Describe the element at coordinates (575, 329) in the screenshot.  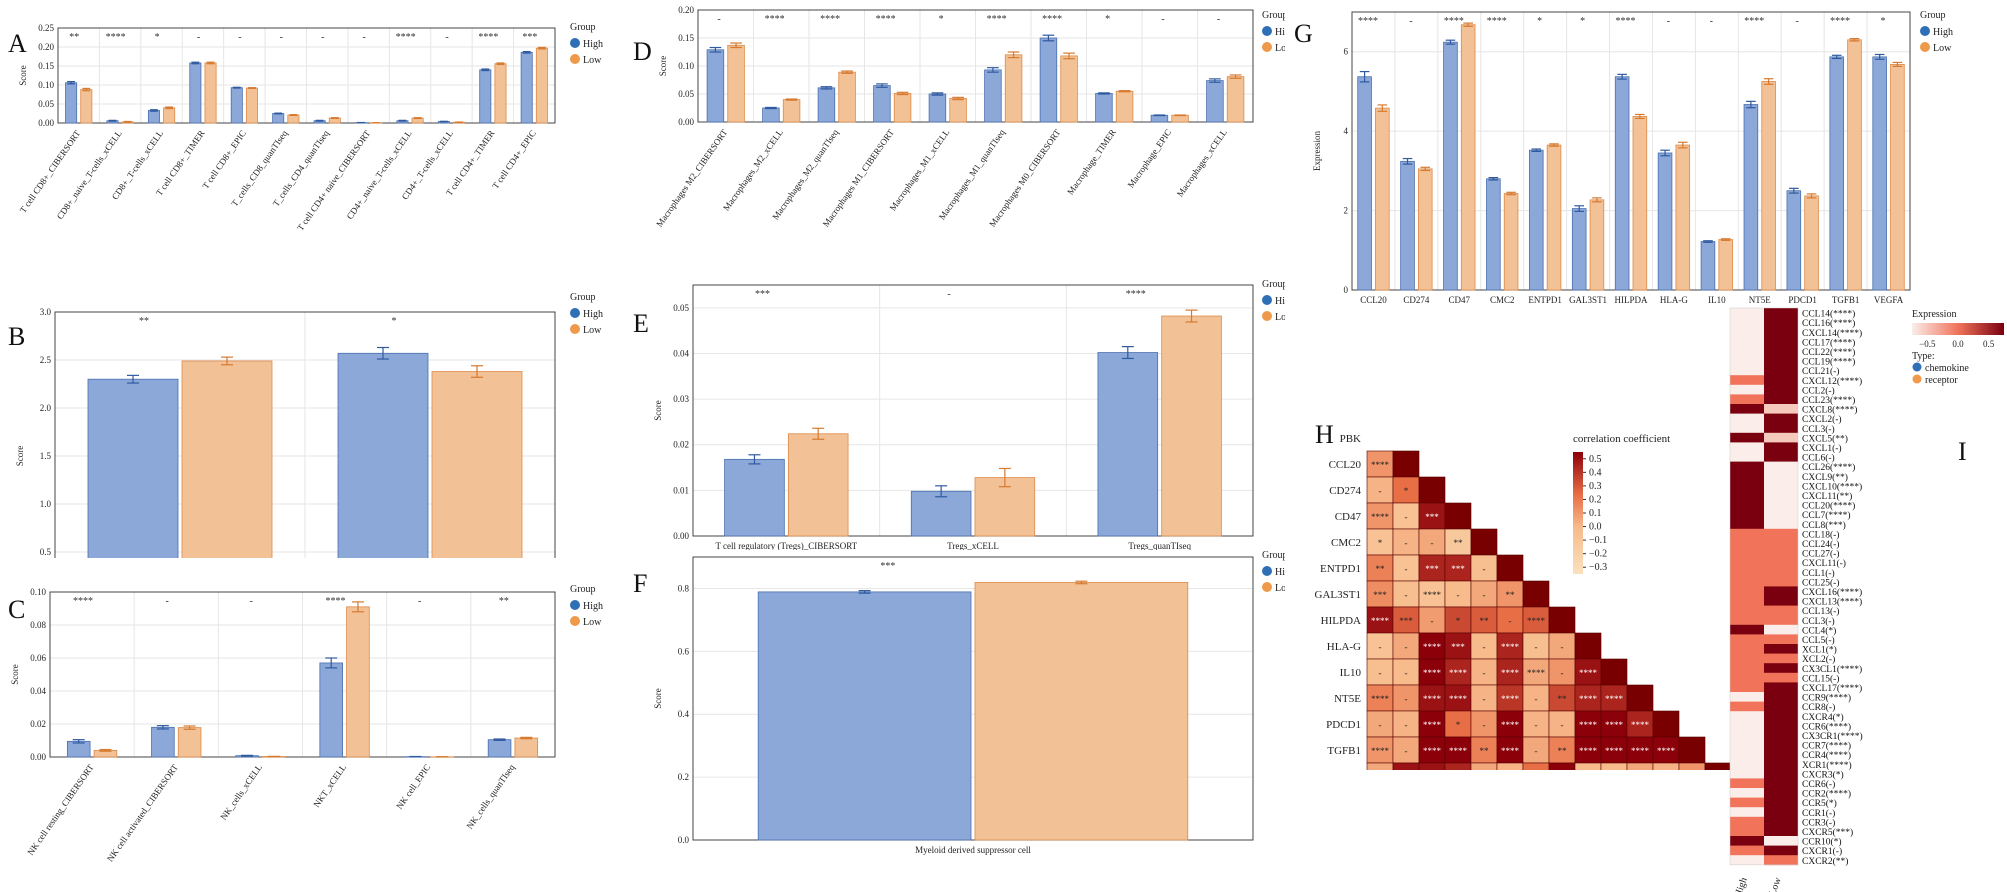
I see `legend-low-marker` at that location.